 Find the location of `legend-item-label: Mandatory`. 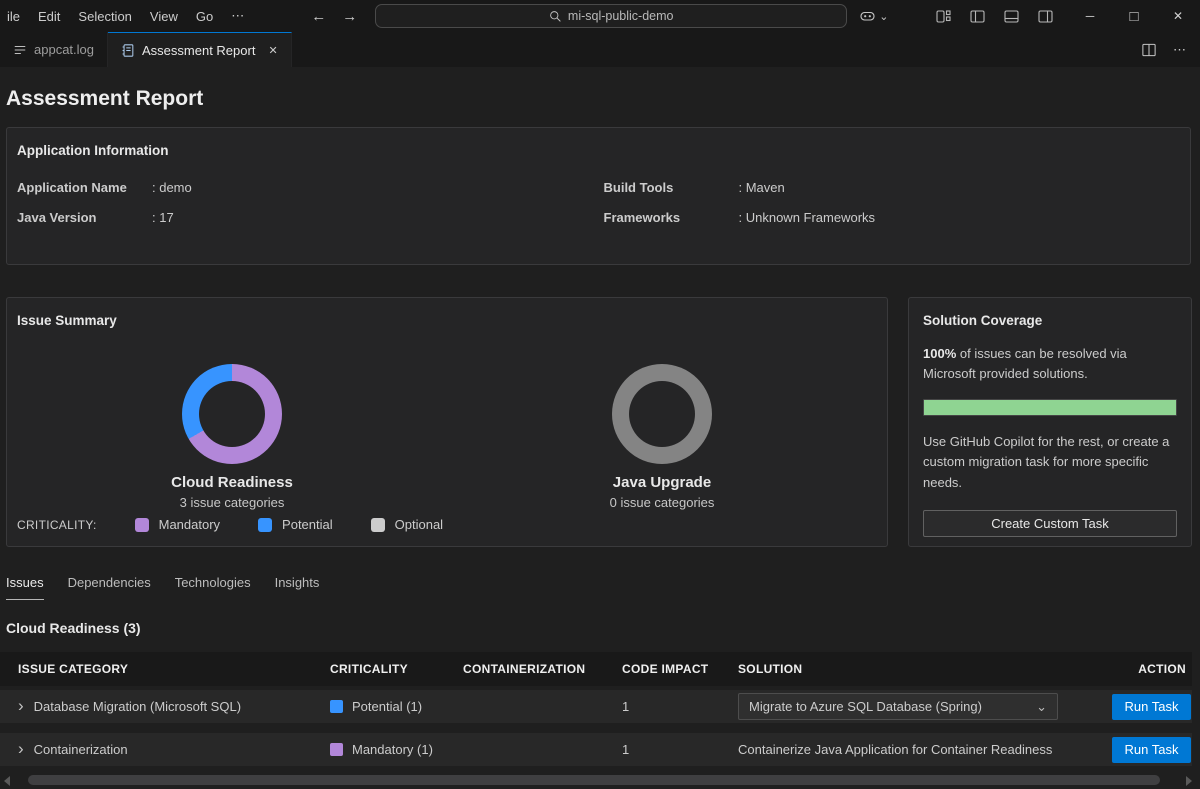

legend-item-label: Mandatory is located at coordinates (189, 524).